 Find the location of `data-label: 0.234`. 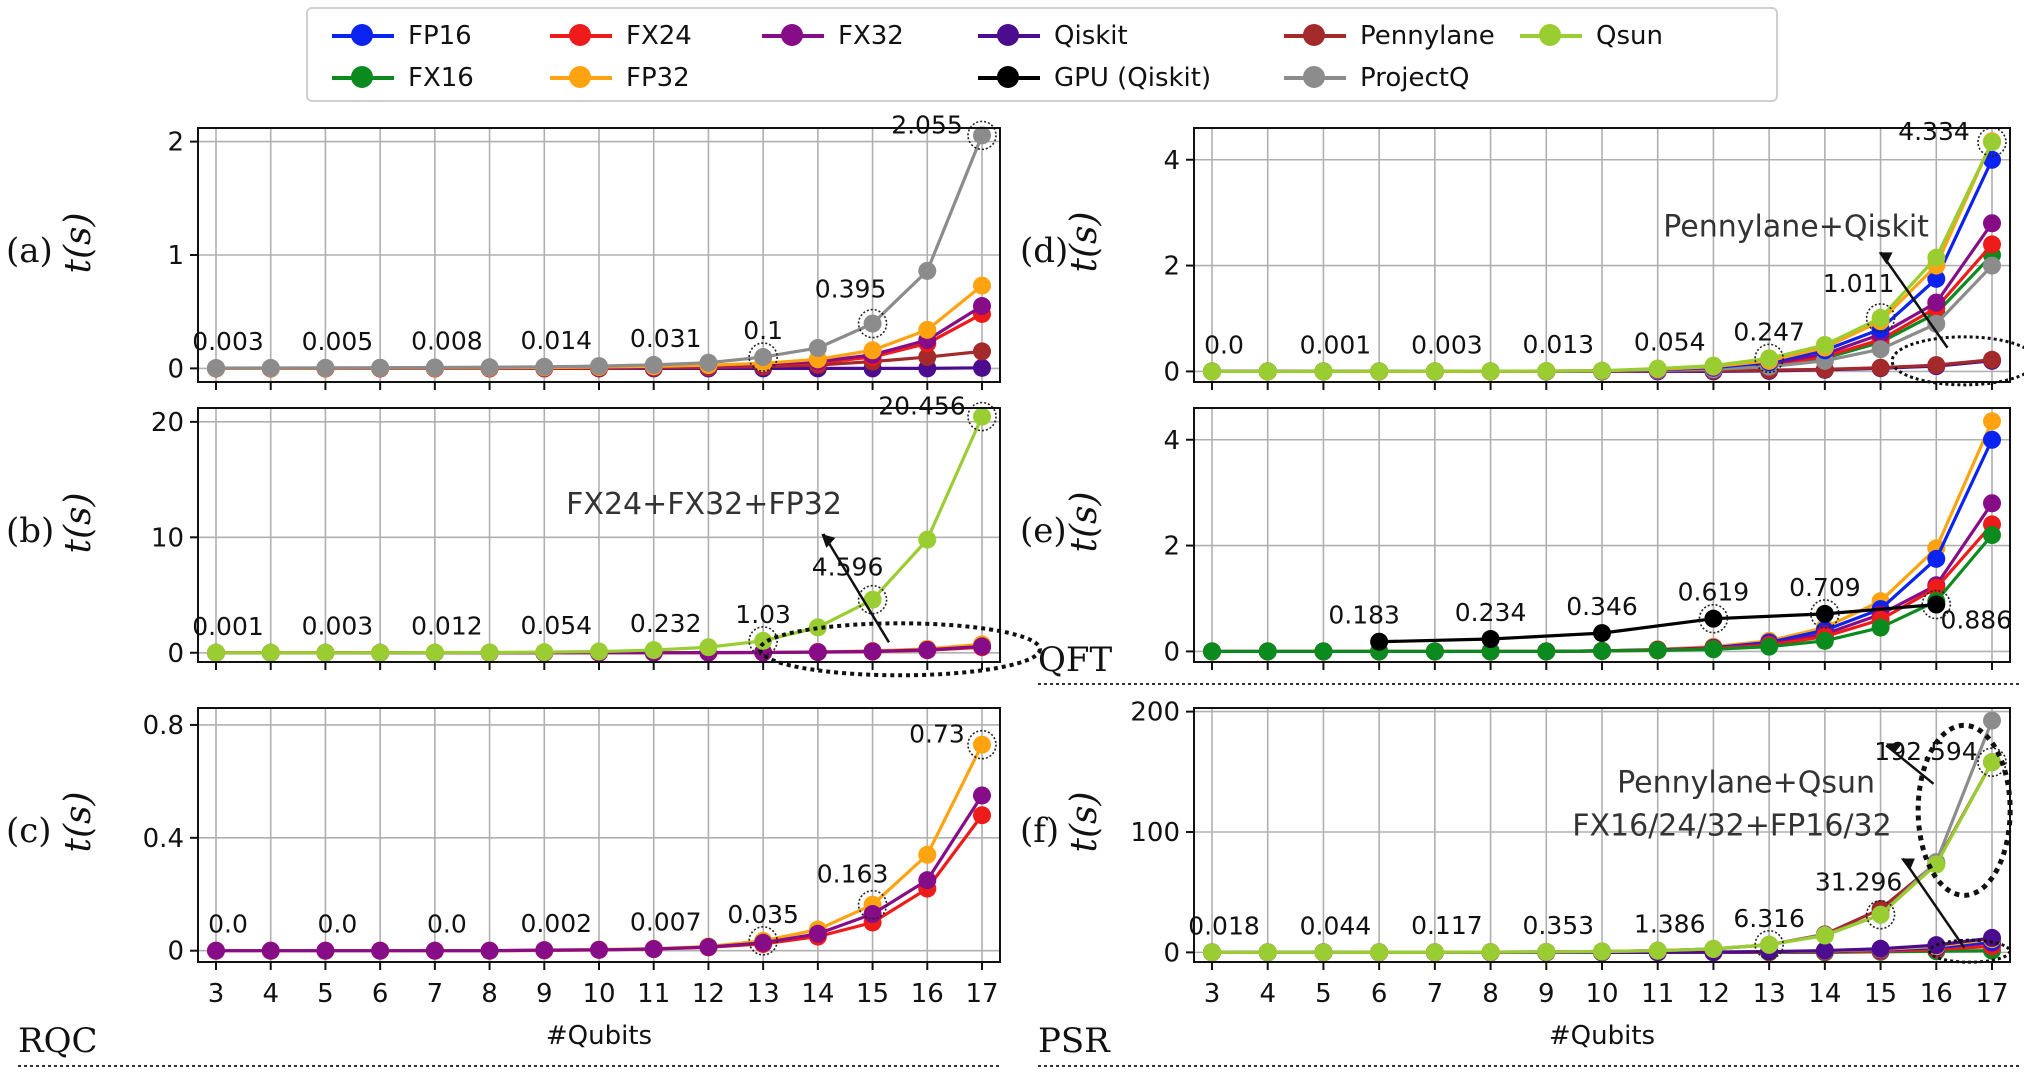

data-label: 0.234 is located at coordinates (1491, 612).